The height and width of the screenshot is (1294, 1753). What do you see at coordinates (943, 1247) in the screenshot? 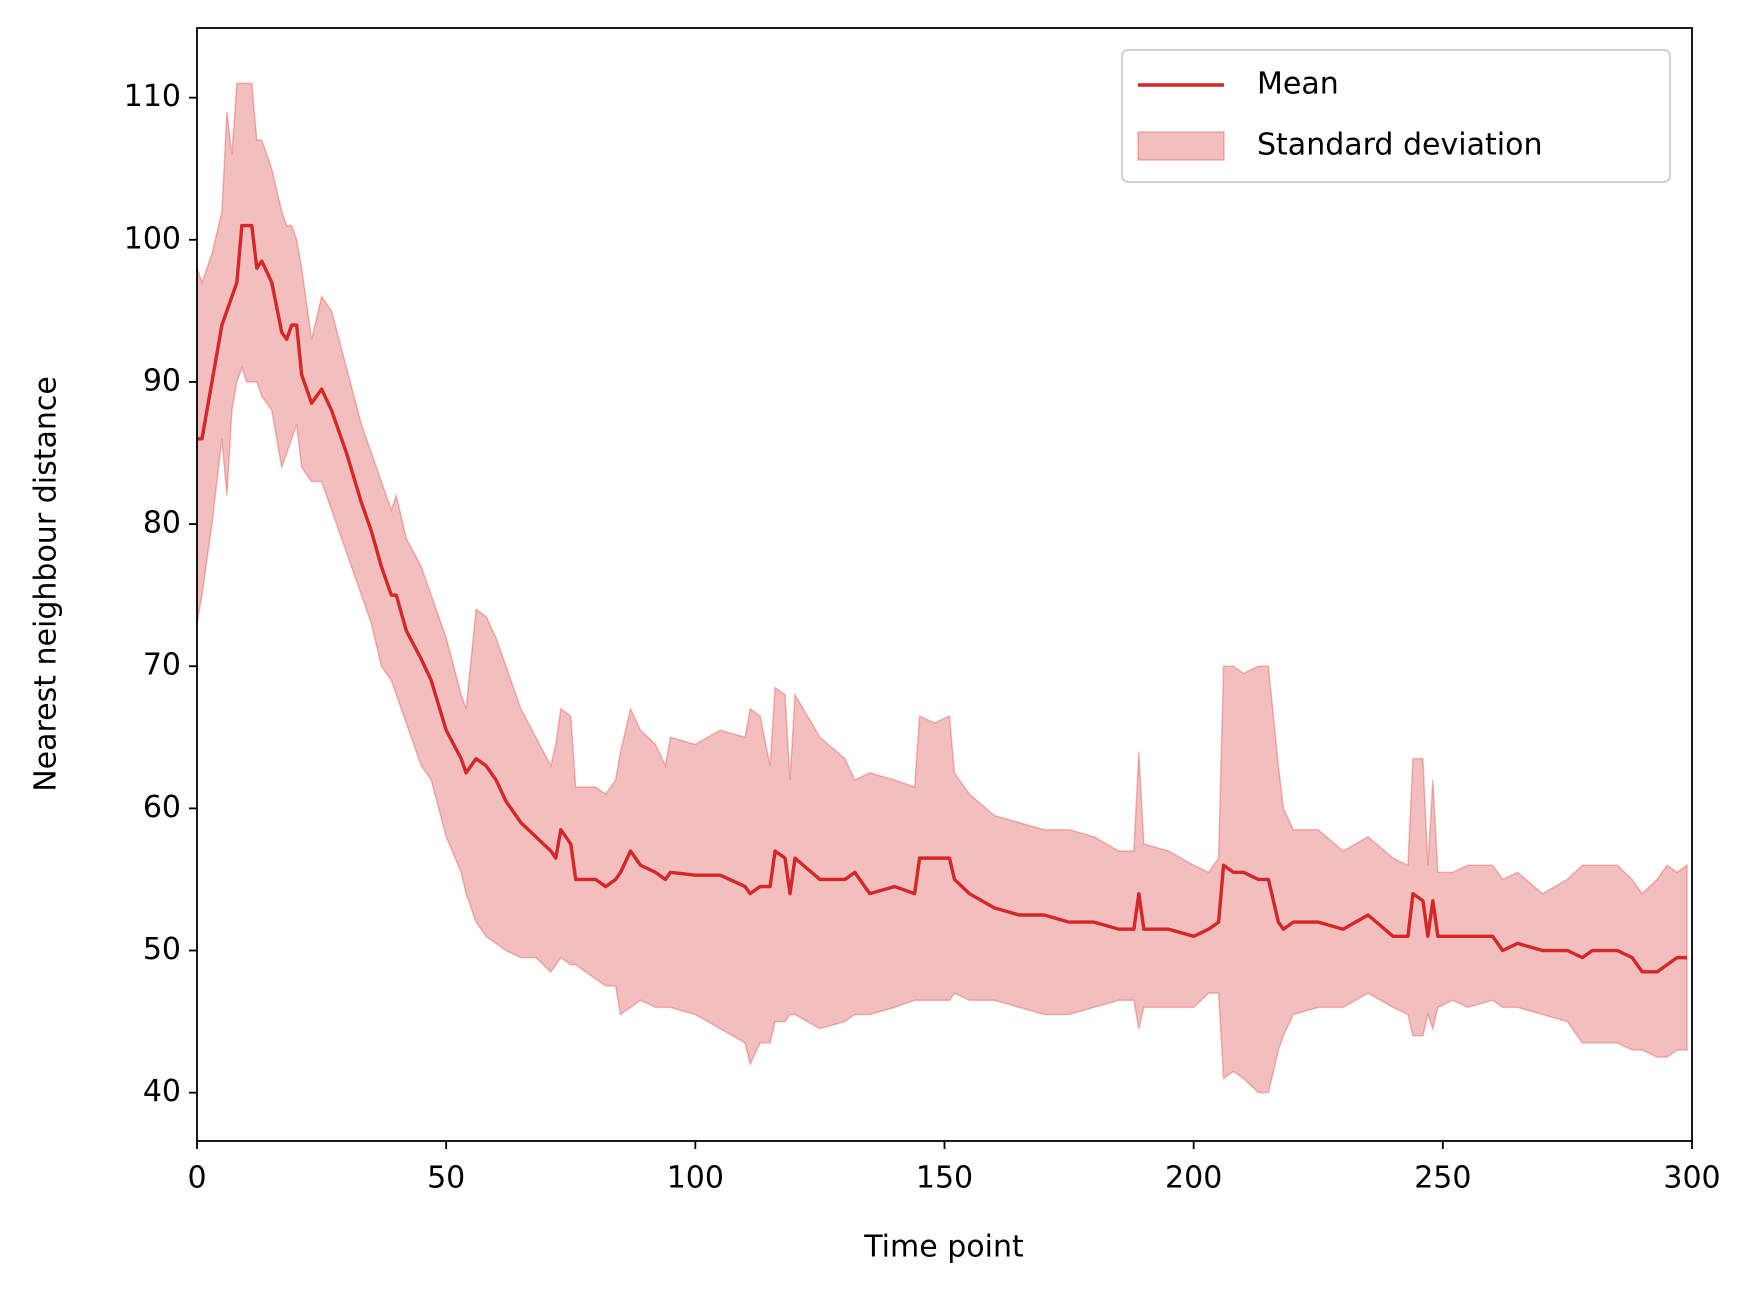
I see `x-axis-label: Time point` at bounding box center [943, 1247].